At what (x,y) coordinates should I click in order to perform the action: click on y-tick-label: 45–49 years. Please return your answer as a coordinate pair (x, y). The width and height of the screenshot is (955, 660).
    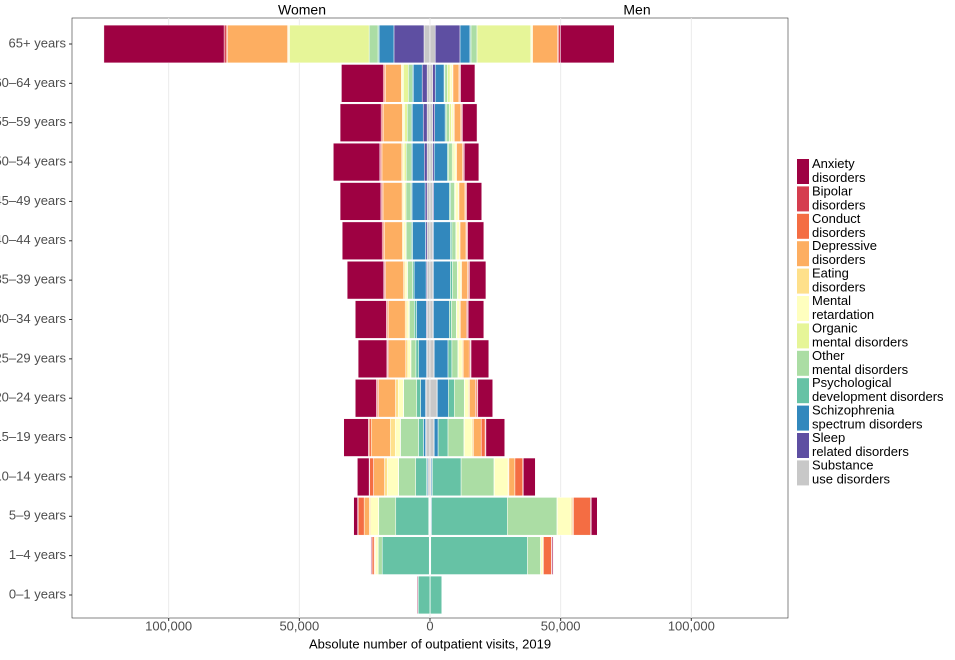
    Looking at the image, I should click on (33, 200).